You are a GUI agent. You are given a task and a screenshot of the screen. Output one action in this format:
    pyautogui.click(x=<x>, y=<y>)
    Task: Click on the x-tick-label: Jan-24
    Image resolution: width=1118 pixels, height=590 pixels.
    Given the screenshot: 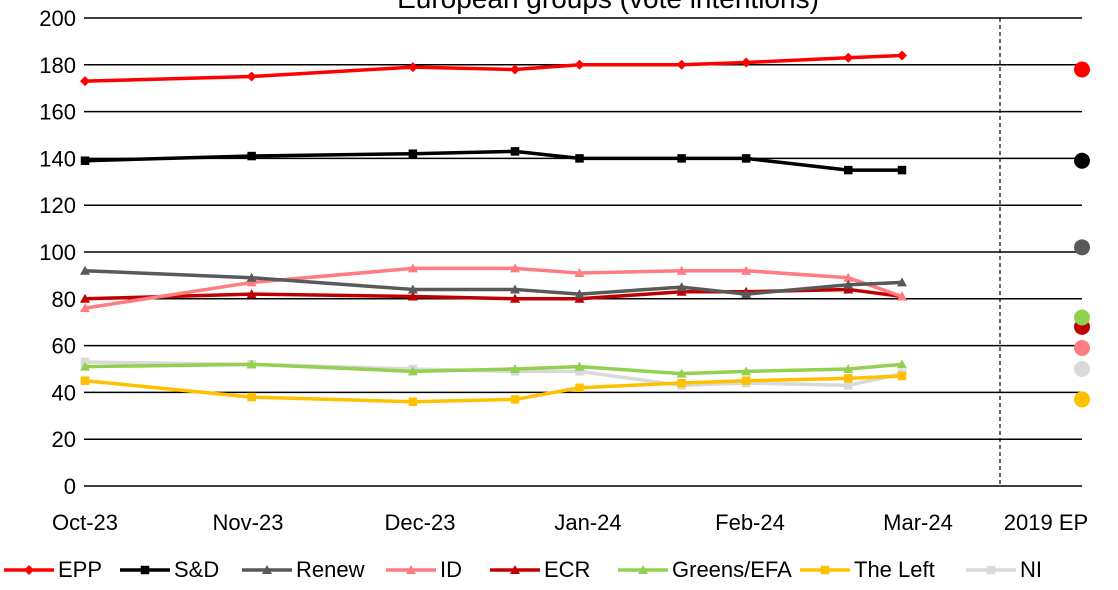 What is the action you would take?
    pyautogui.click(x=587, y=522)
    